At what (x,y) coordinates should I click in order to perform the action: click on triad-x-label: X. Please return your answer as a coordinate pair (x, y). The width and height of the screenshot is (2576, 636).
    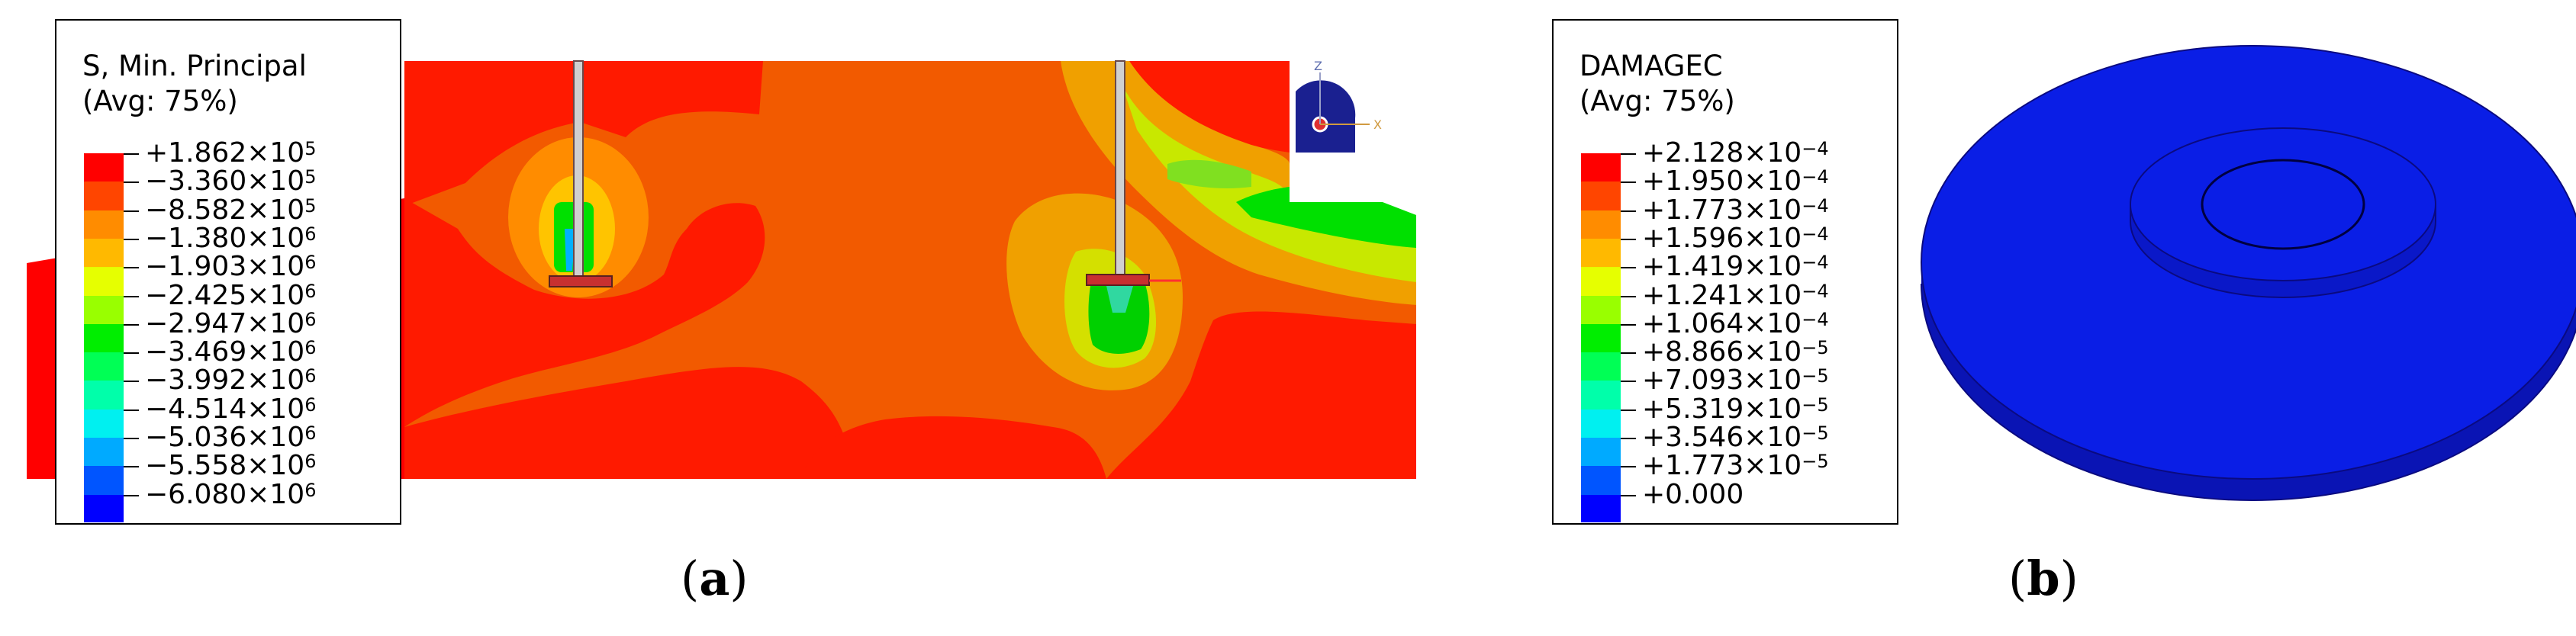
    Looking at the image, I should click on (1377, 125).